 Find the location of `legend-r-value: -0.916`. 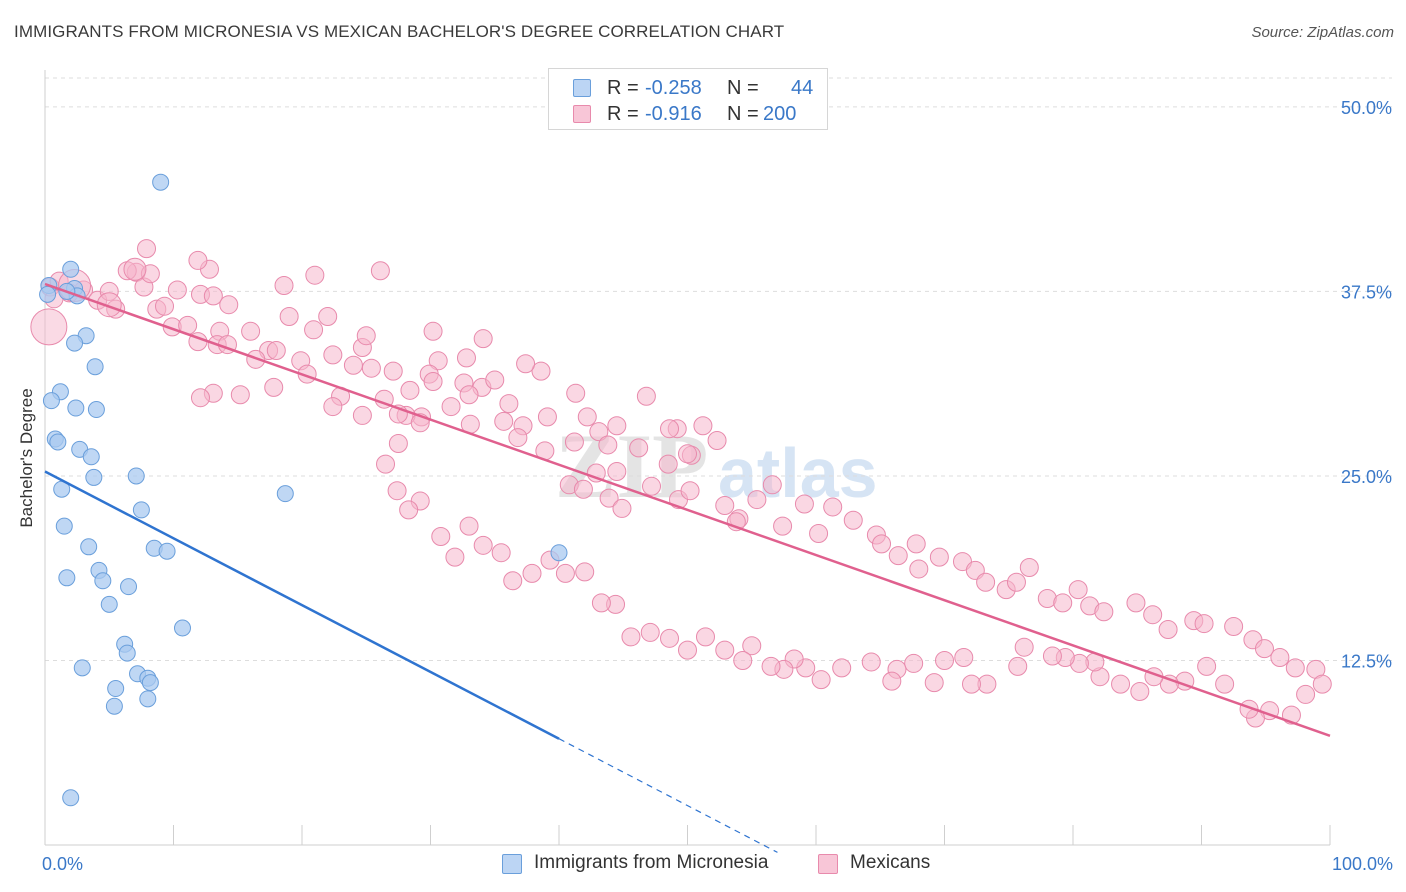

legend-r-value: -0.916 is located at coordinates (673, 114).